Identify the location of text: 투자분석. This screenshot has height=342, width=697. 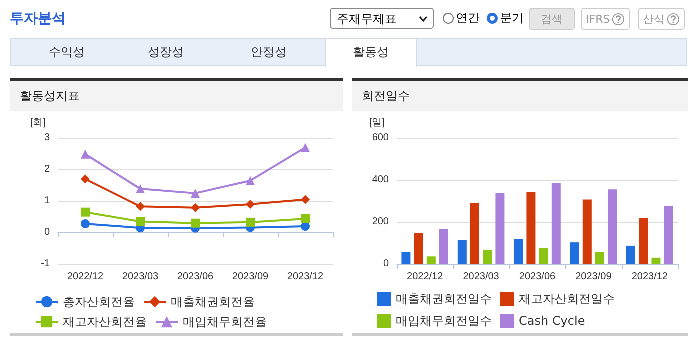
(38, 19).